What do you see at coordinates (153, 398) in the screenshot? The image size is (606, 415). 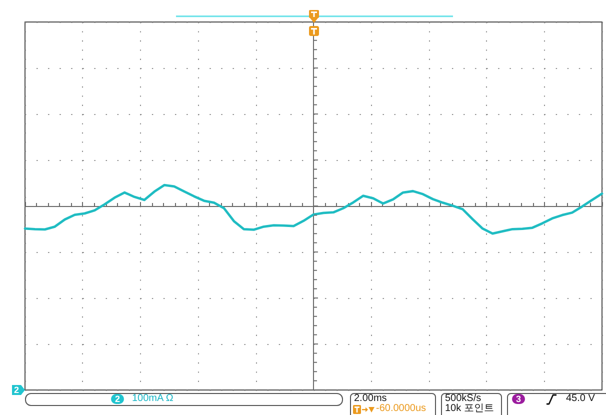 I see `text: 100mA Ω` at bounding box center [153, 398].